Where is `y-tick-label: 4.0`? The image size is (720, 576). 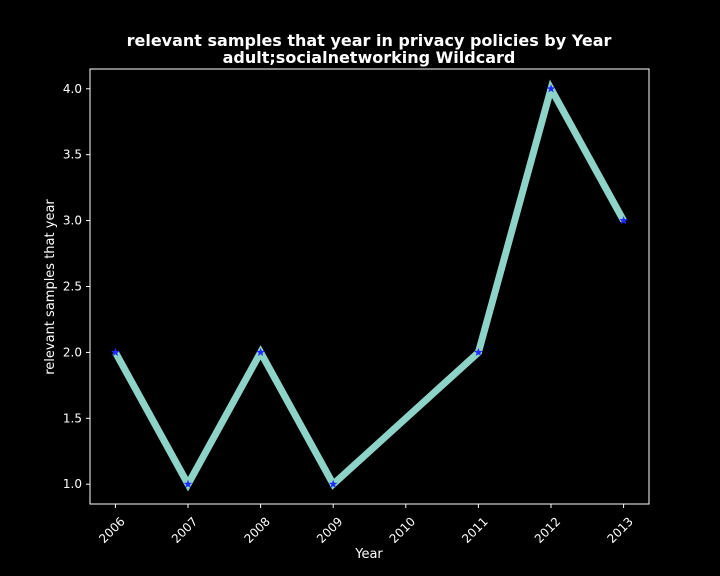
y-tick-label: 4.0 is located at coordinates (72, 89).